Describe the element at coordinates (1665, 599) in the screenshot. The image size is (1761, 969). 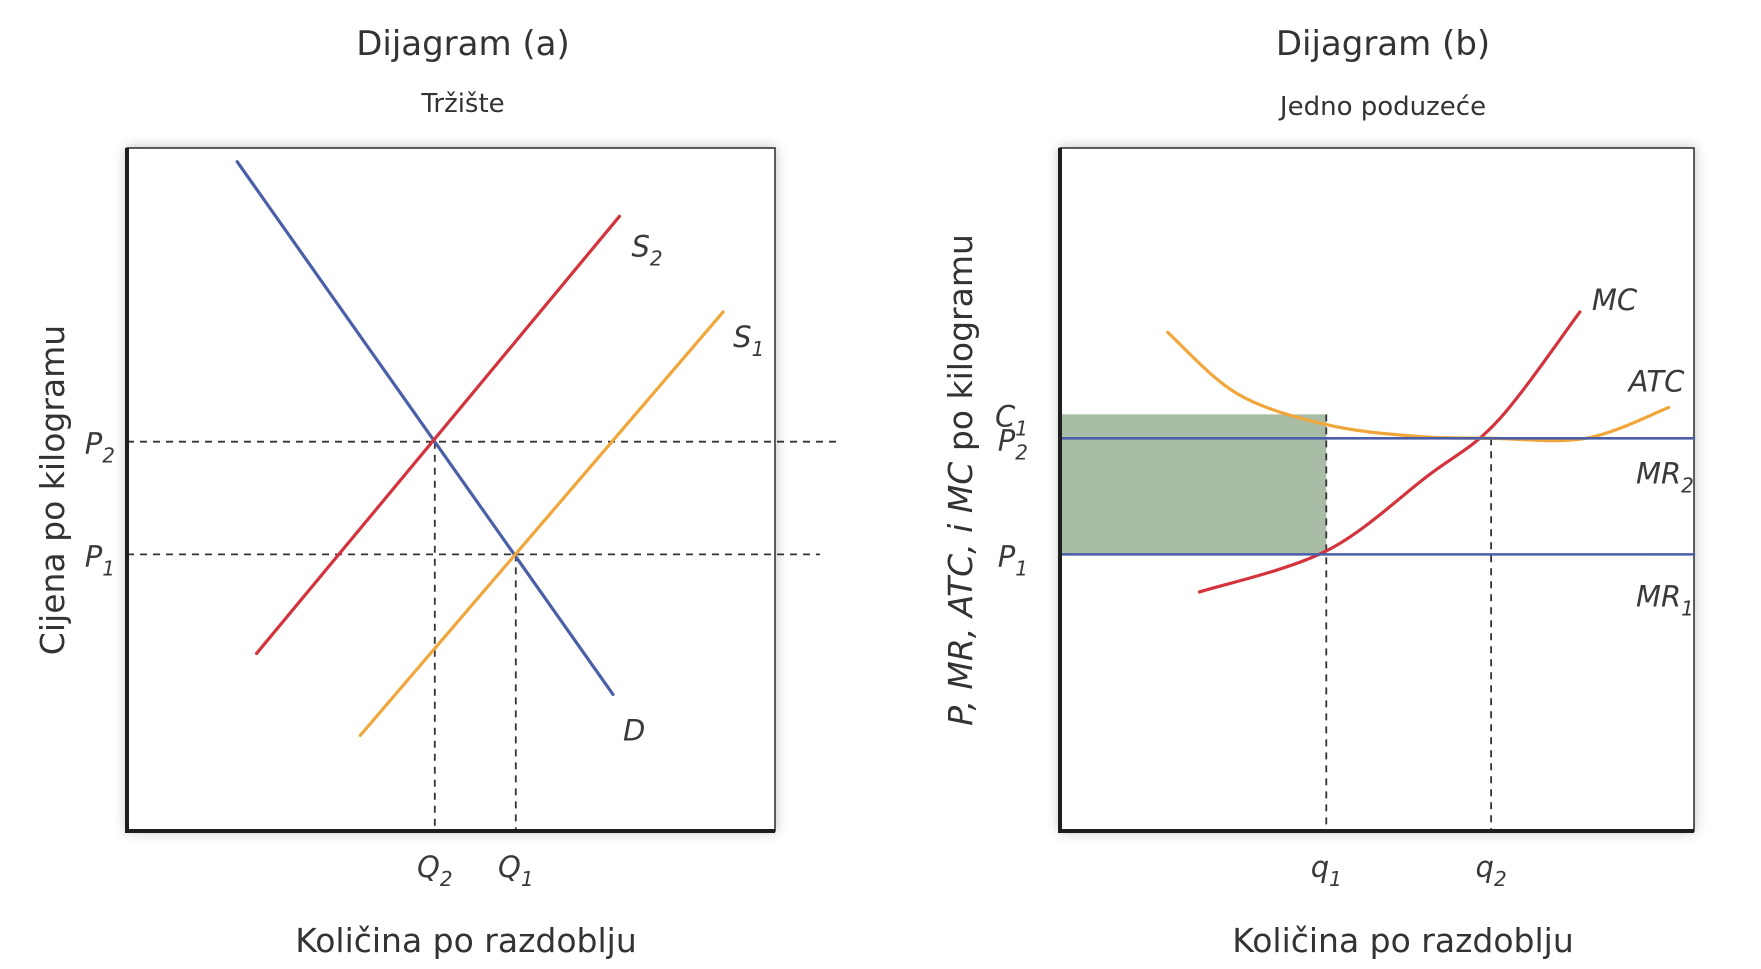
I see `panel-b-series-mr1-label: MR1` at that location.